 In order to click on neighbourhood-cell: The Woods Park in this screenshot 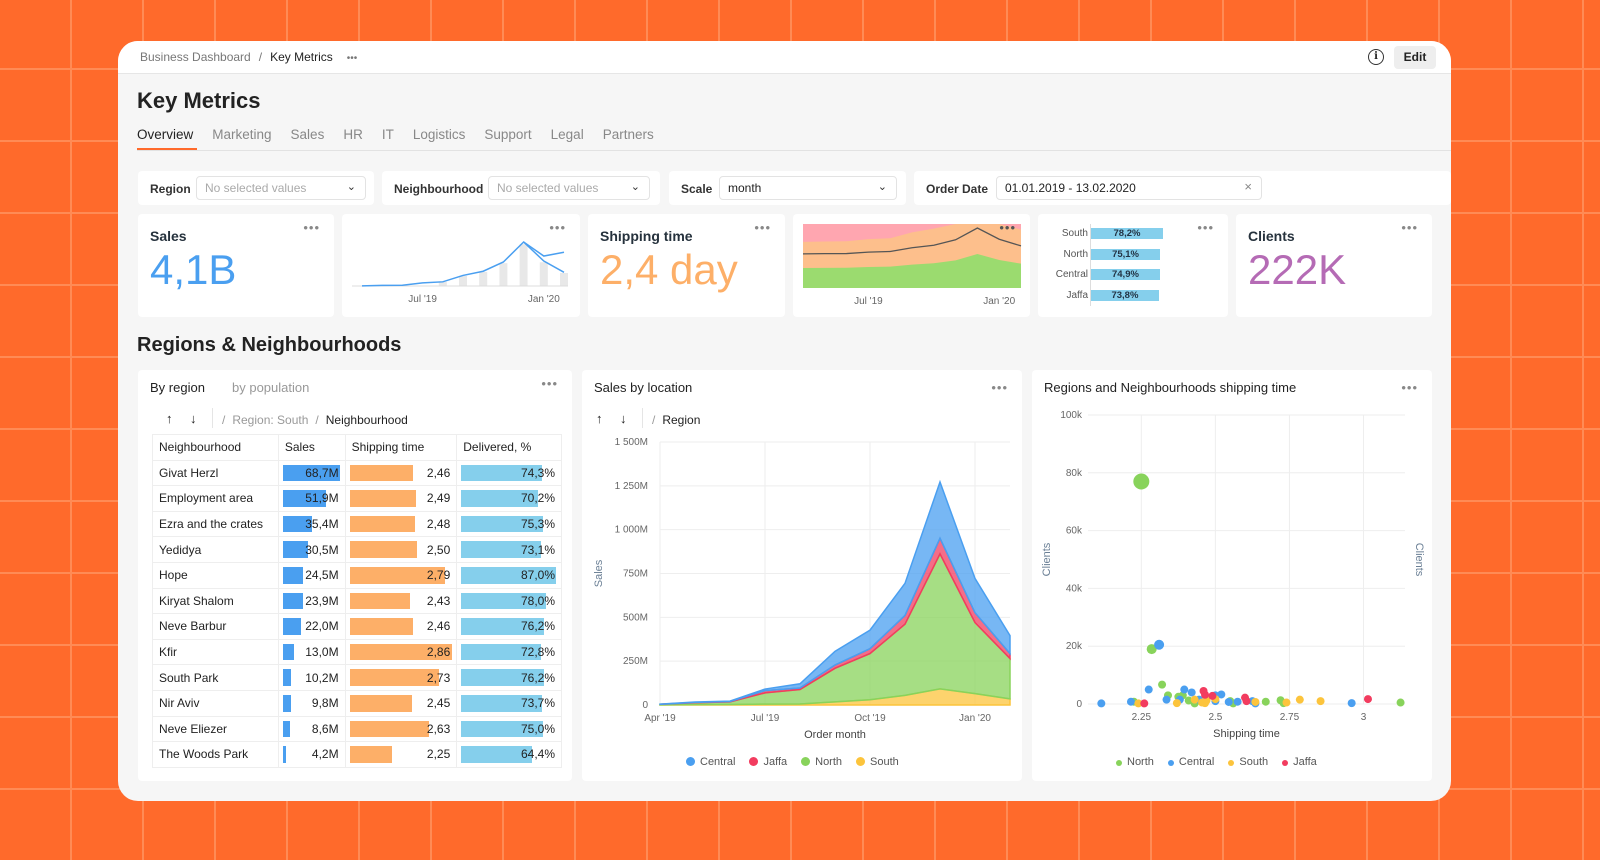, I will do `click(215, 754)`.